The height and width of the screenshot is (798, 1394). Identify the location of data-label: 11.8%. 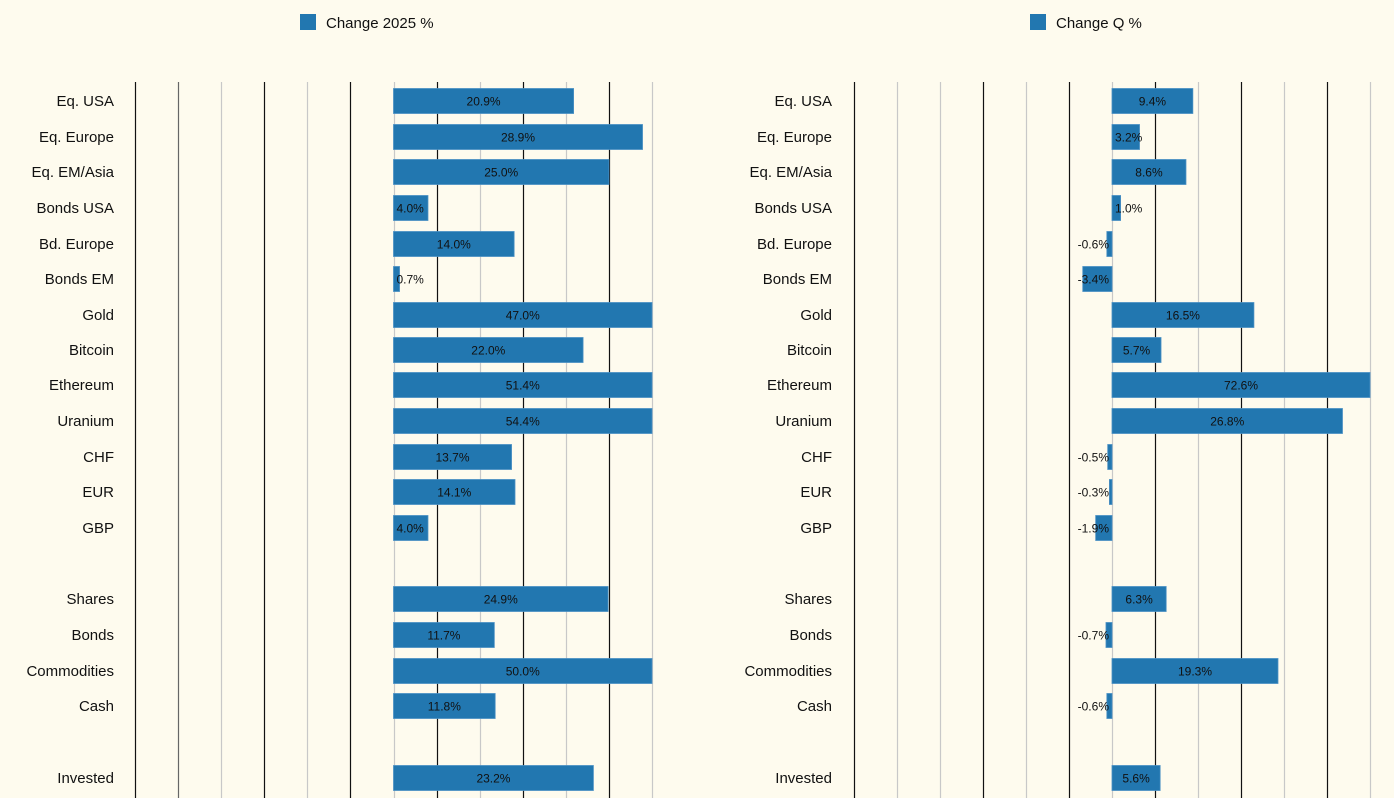
(444, 707).